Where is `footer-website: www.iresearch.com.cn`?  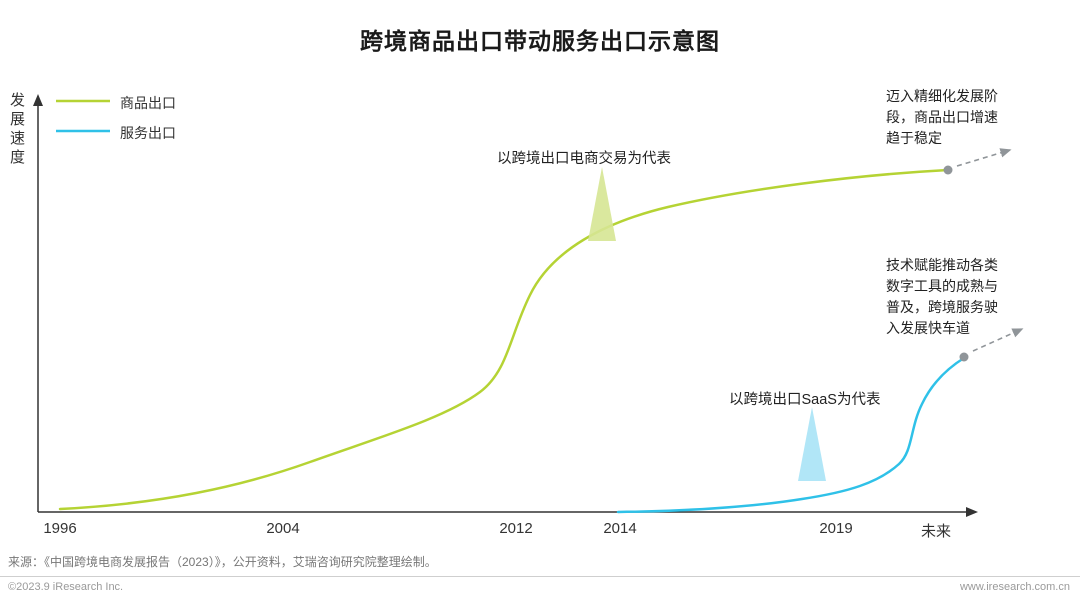 footer-website: www.iresearch.com.cn is located at coordinates (1014, 587).